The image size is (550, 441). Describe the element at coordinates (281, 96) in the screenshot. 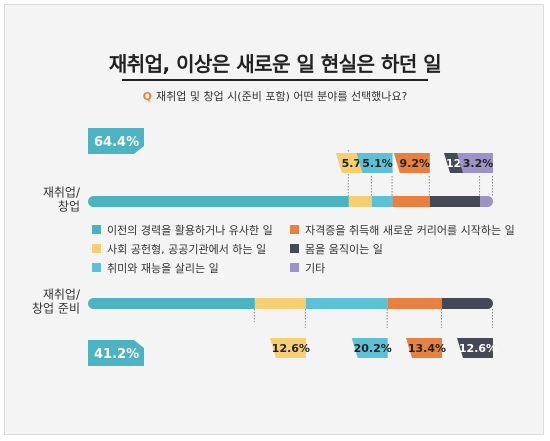

I see `question-text: 재취업 및 창업 시(준비 포함) 어떤 분야를 선택했나요?` at that location.